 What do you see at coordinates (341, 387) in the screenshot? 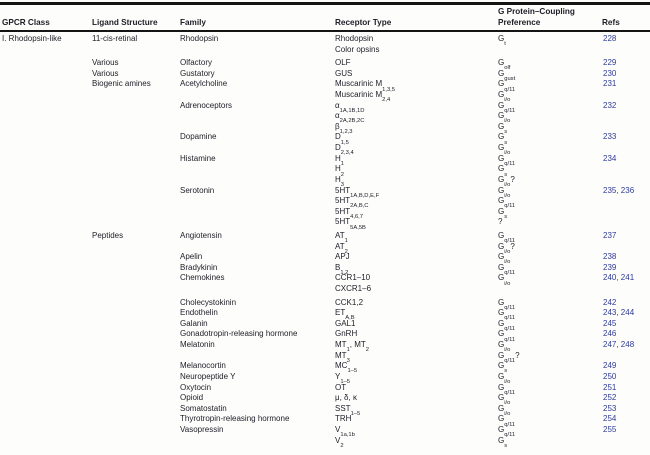
I see `receptor-type-cell: OT` at bounding box center [341, 387].